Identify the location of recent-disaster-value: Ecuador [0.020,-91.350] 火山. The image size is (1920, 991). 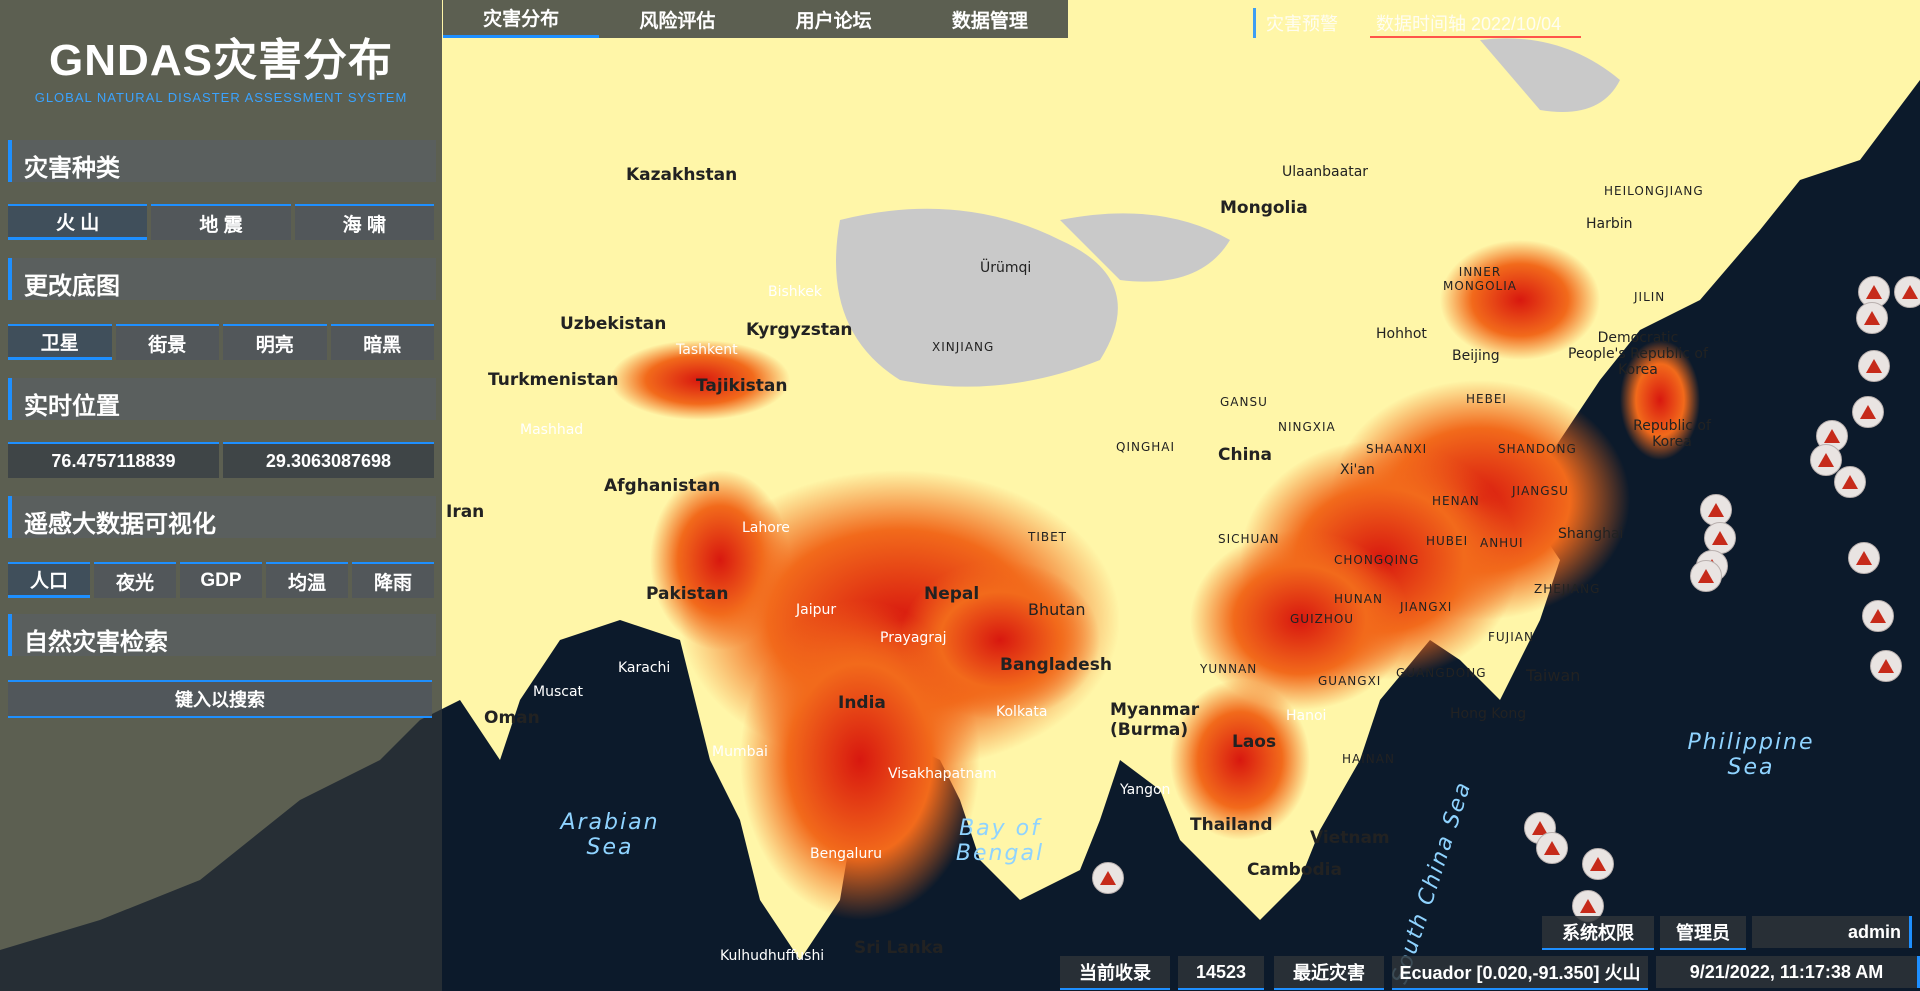
(1520, 973).